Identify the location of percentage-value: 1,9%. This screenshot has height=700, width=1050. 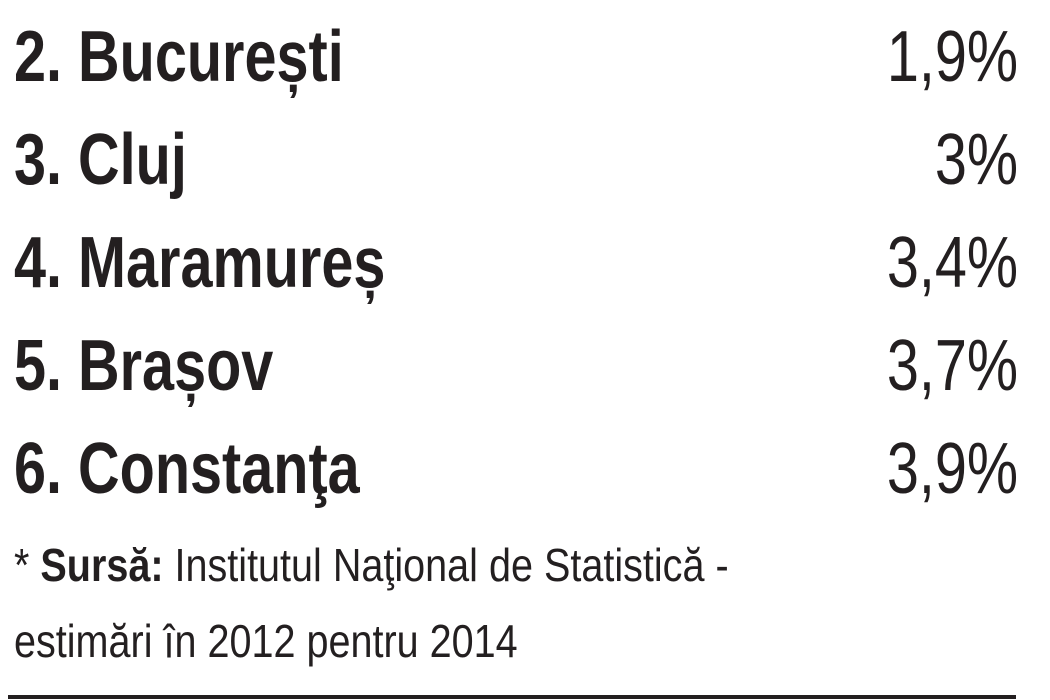
(952, 57).